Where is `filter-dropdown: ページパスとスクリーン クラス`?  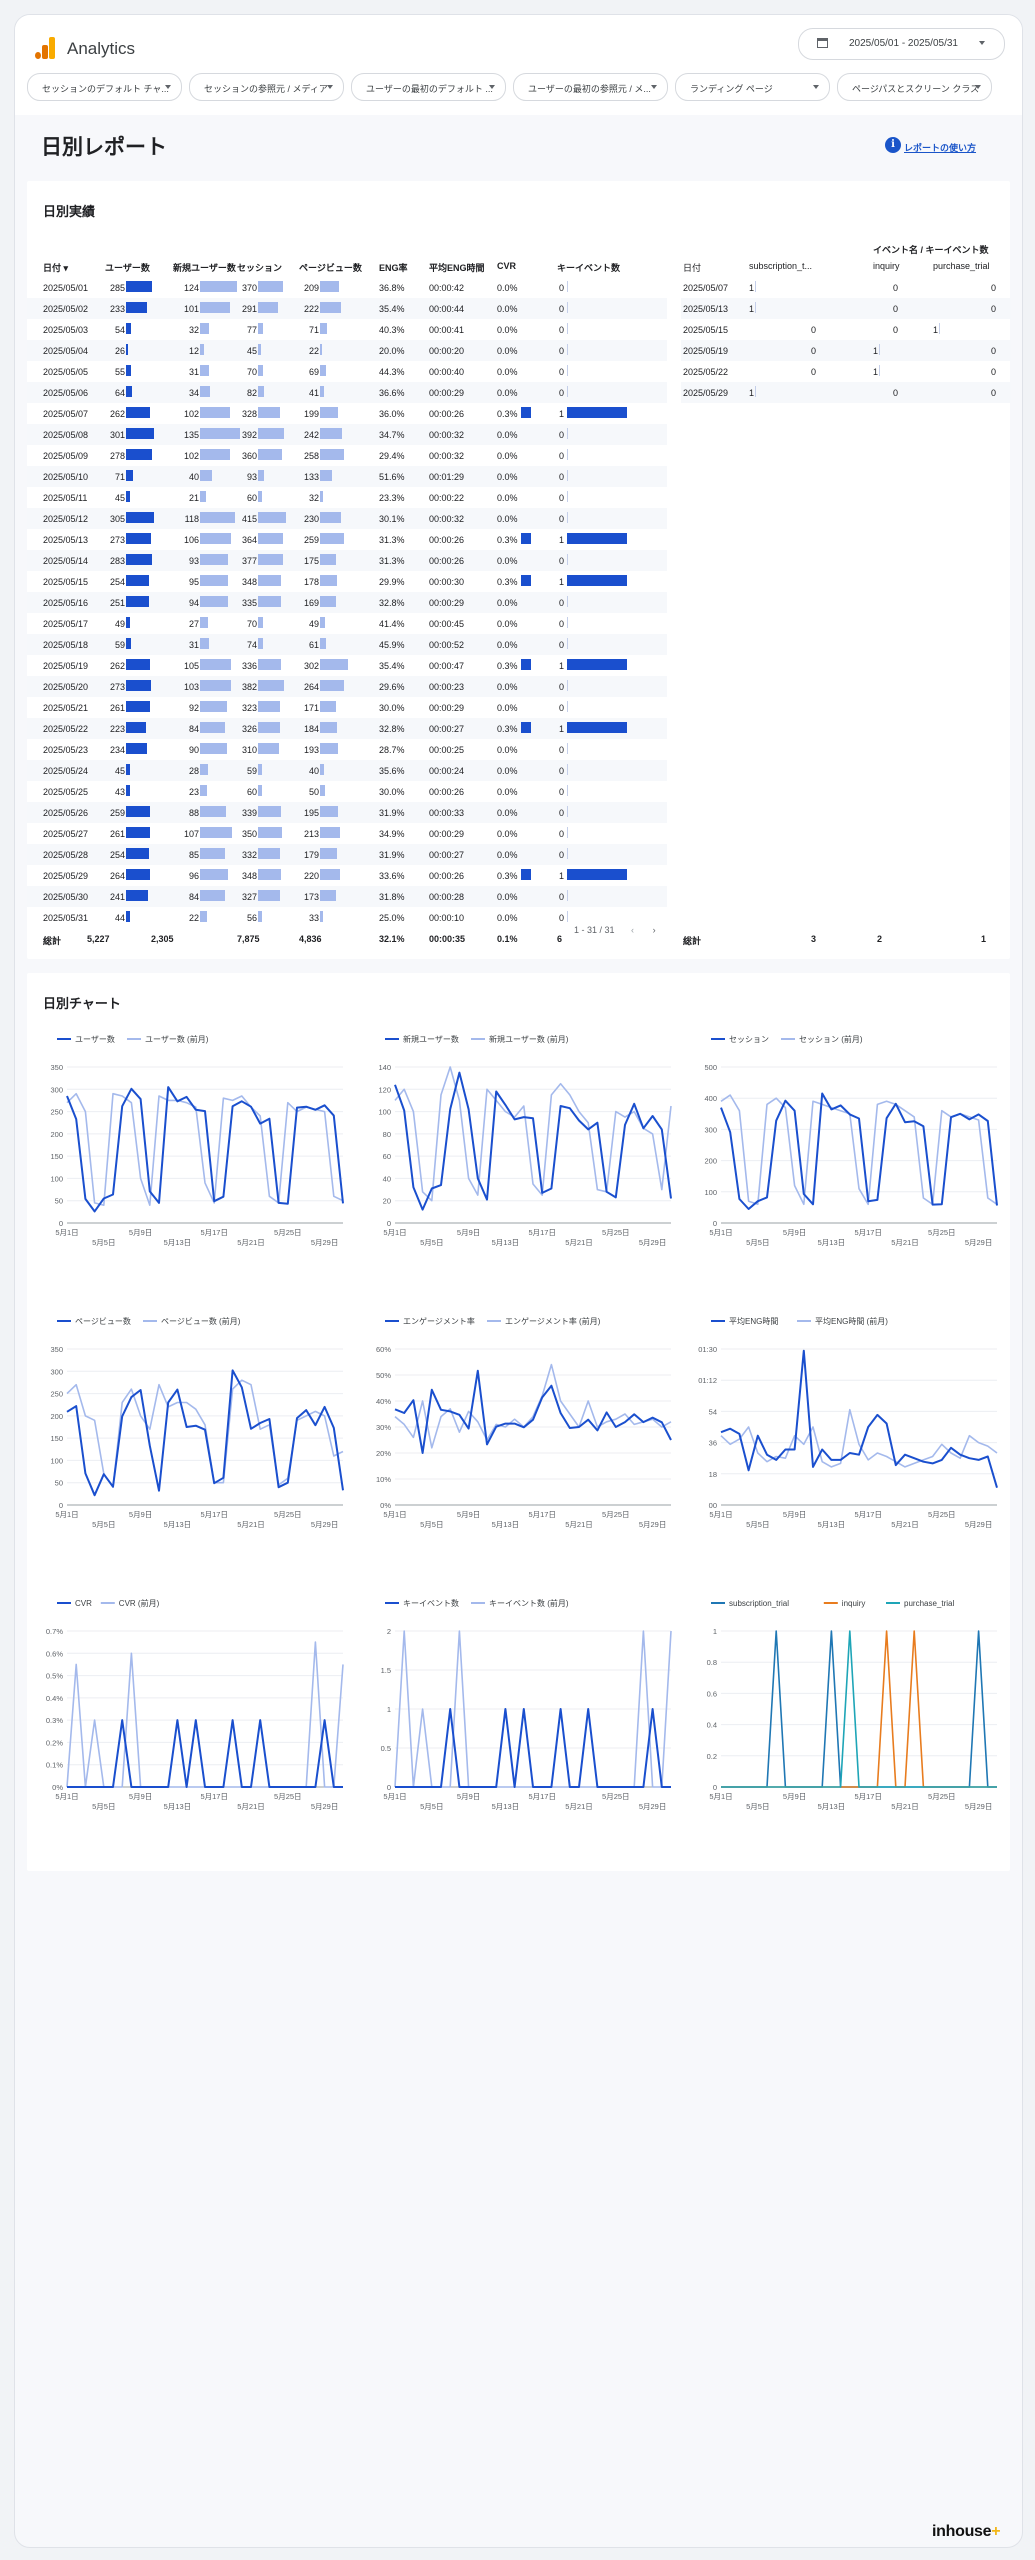 filter-dropdown: ページパスとスクリーン クラス is located at coordinates (914, 87).